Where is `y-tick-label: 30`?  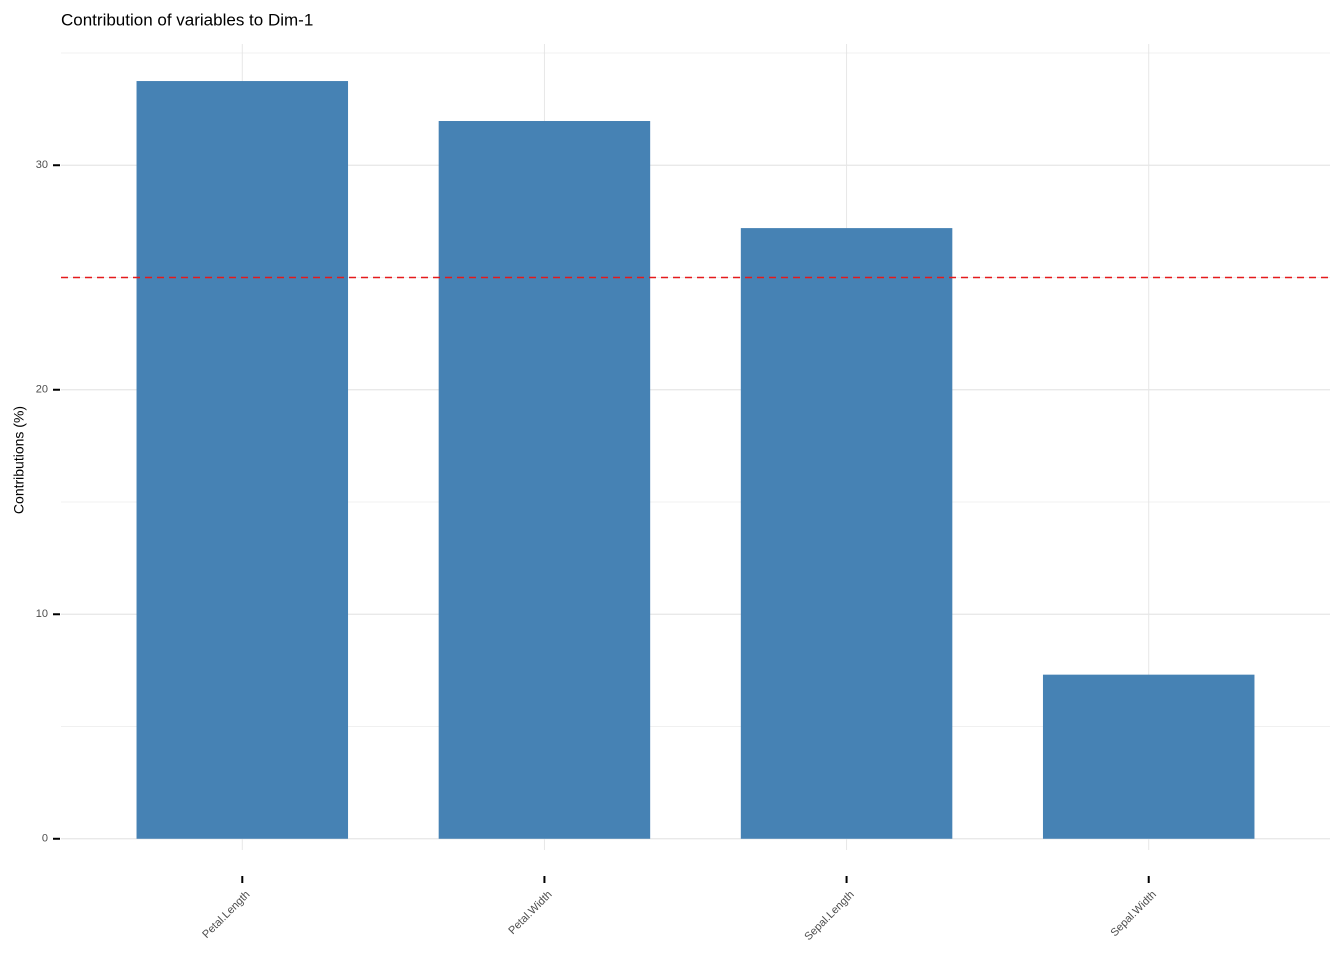 y-tick-label: 30 is located at coordinates (42, 165).